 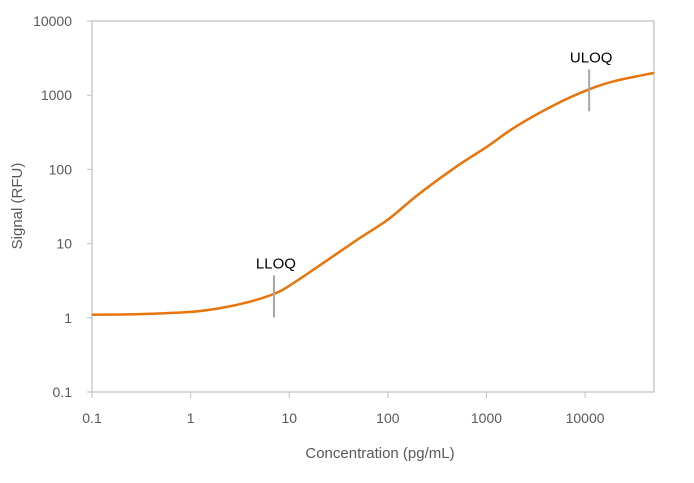 I want to click on annotation-label-uloq: ULOQ, so click(x=591, y=57).